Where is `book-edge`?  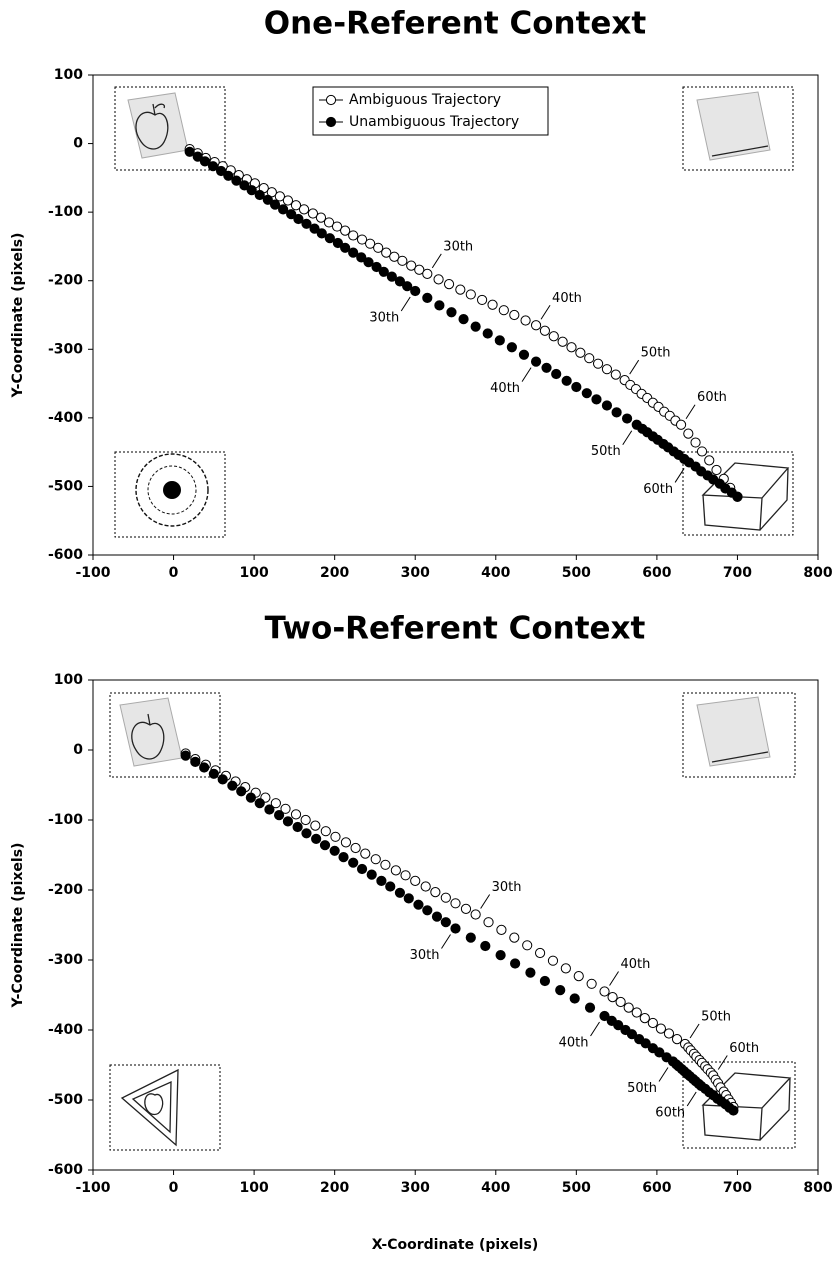 book-edge is located at coordinates (740, 757).